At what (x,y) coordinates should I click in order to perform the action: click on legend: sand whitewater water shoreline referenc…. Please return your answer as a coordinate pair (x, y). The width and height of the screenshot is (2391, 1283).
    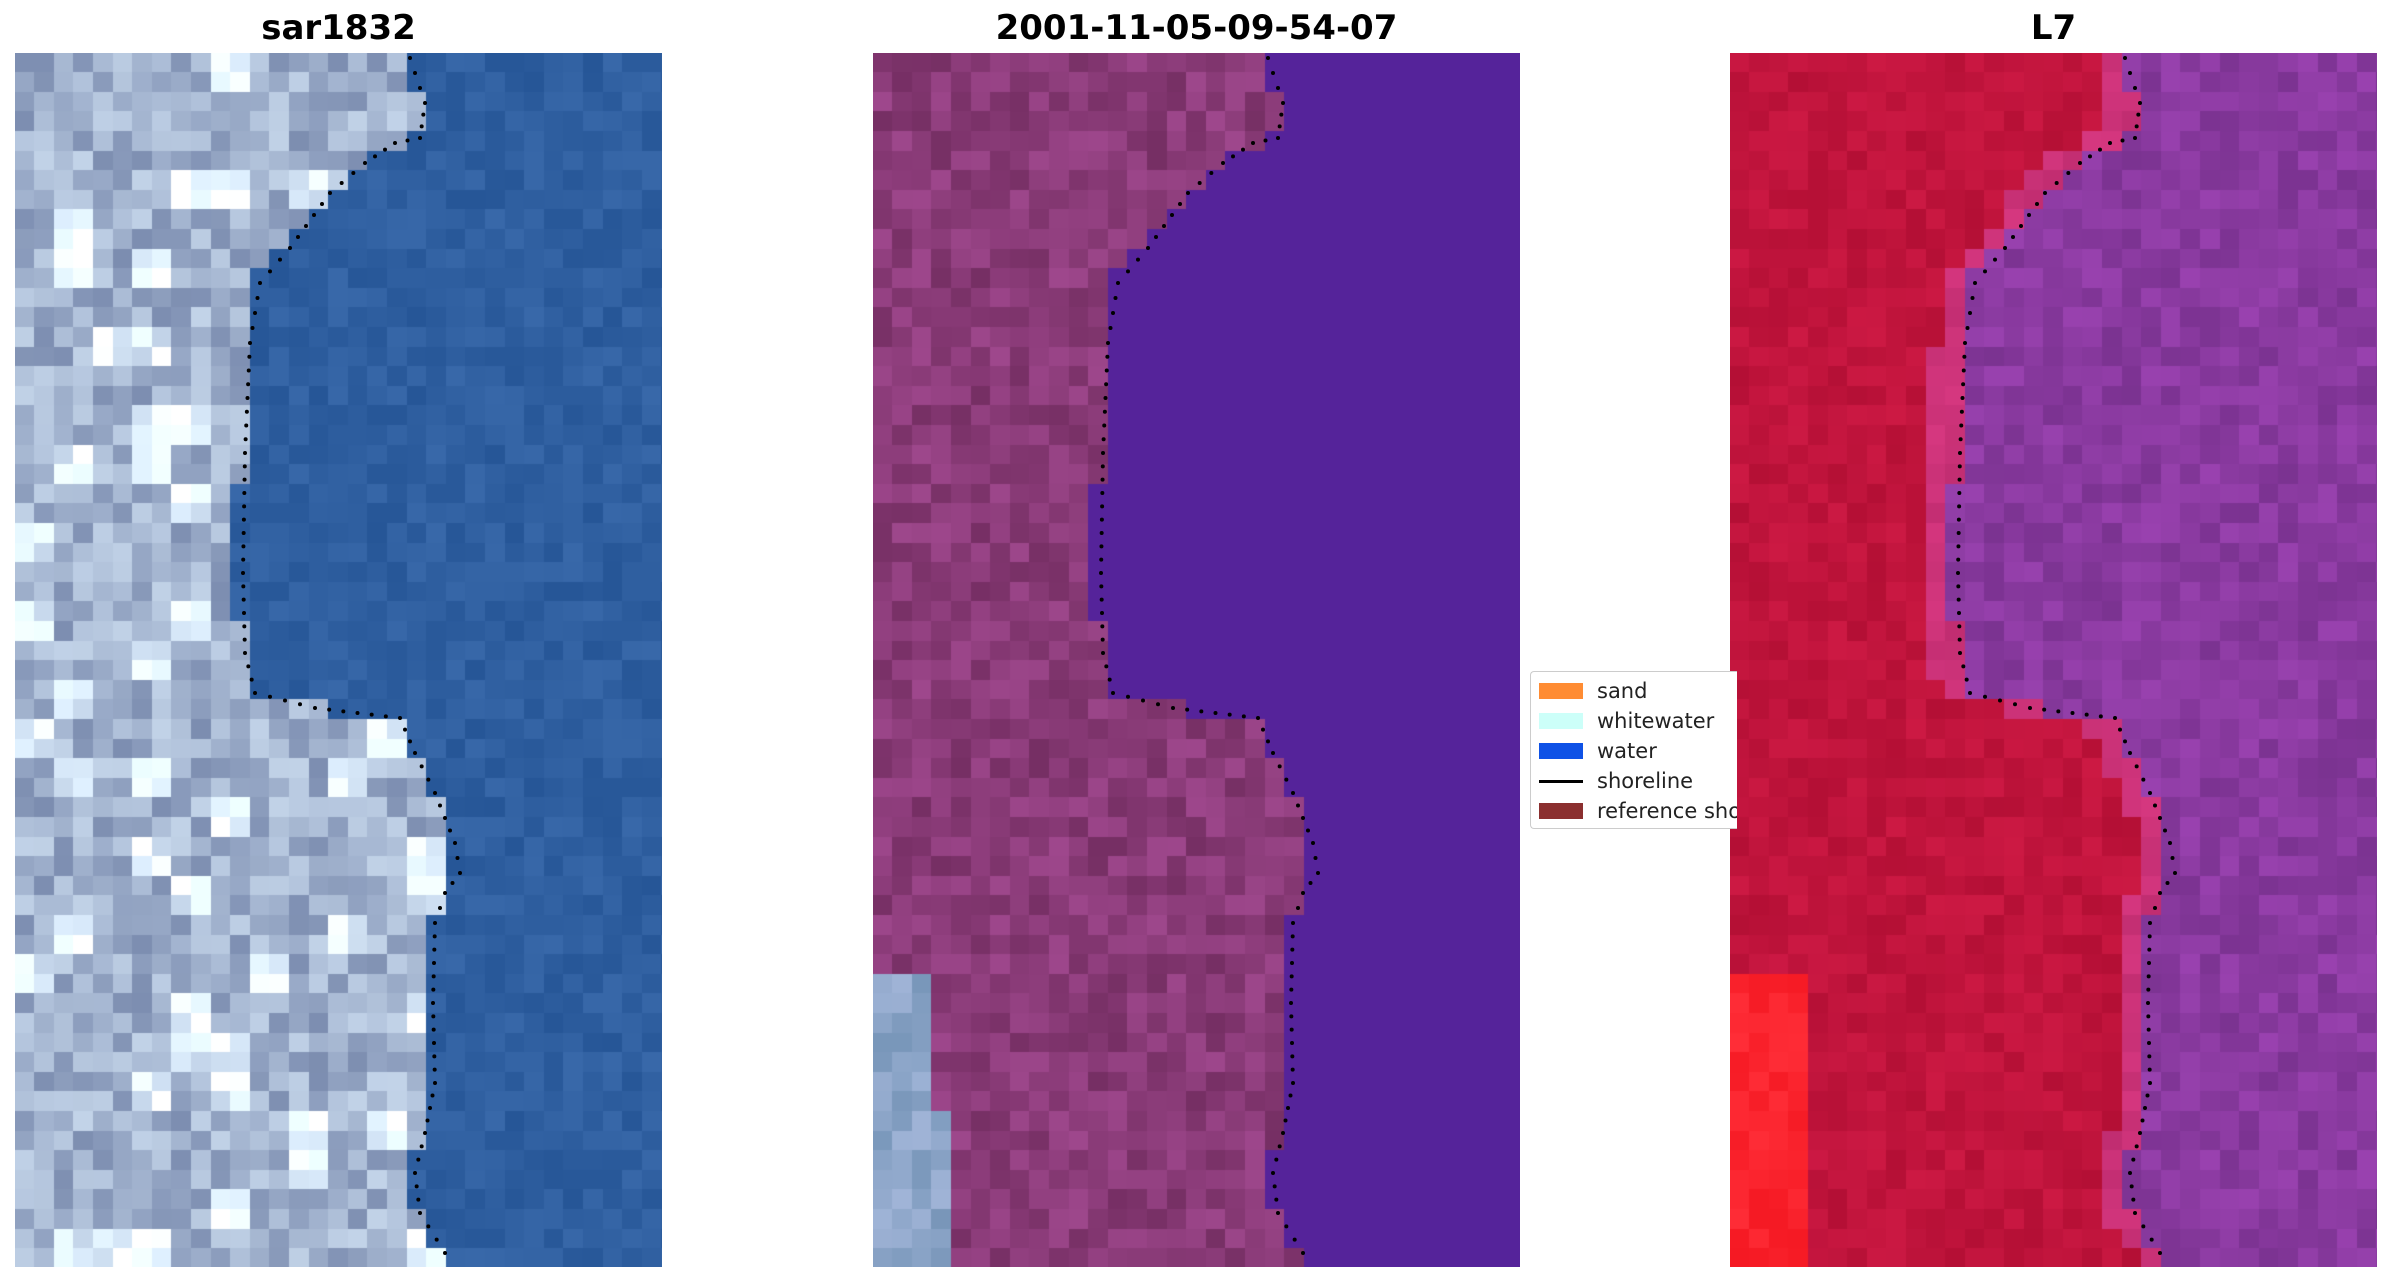
    Looking at the image, I should click on (1633, 750).